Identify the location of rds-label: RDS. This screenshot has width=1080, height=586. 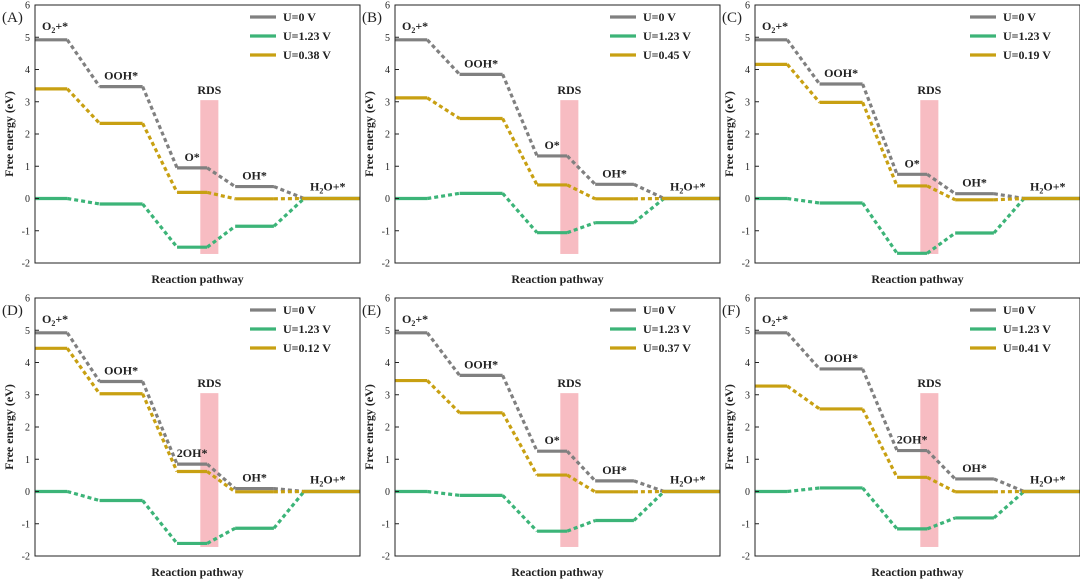
(209, 383).